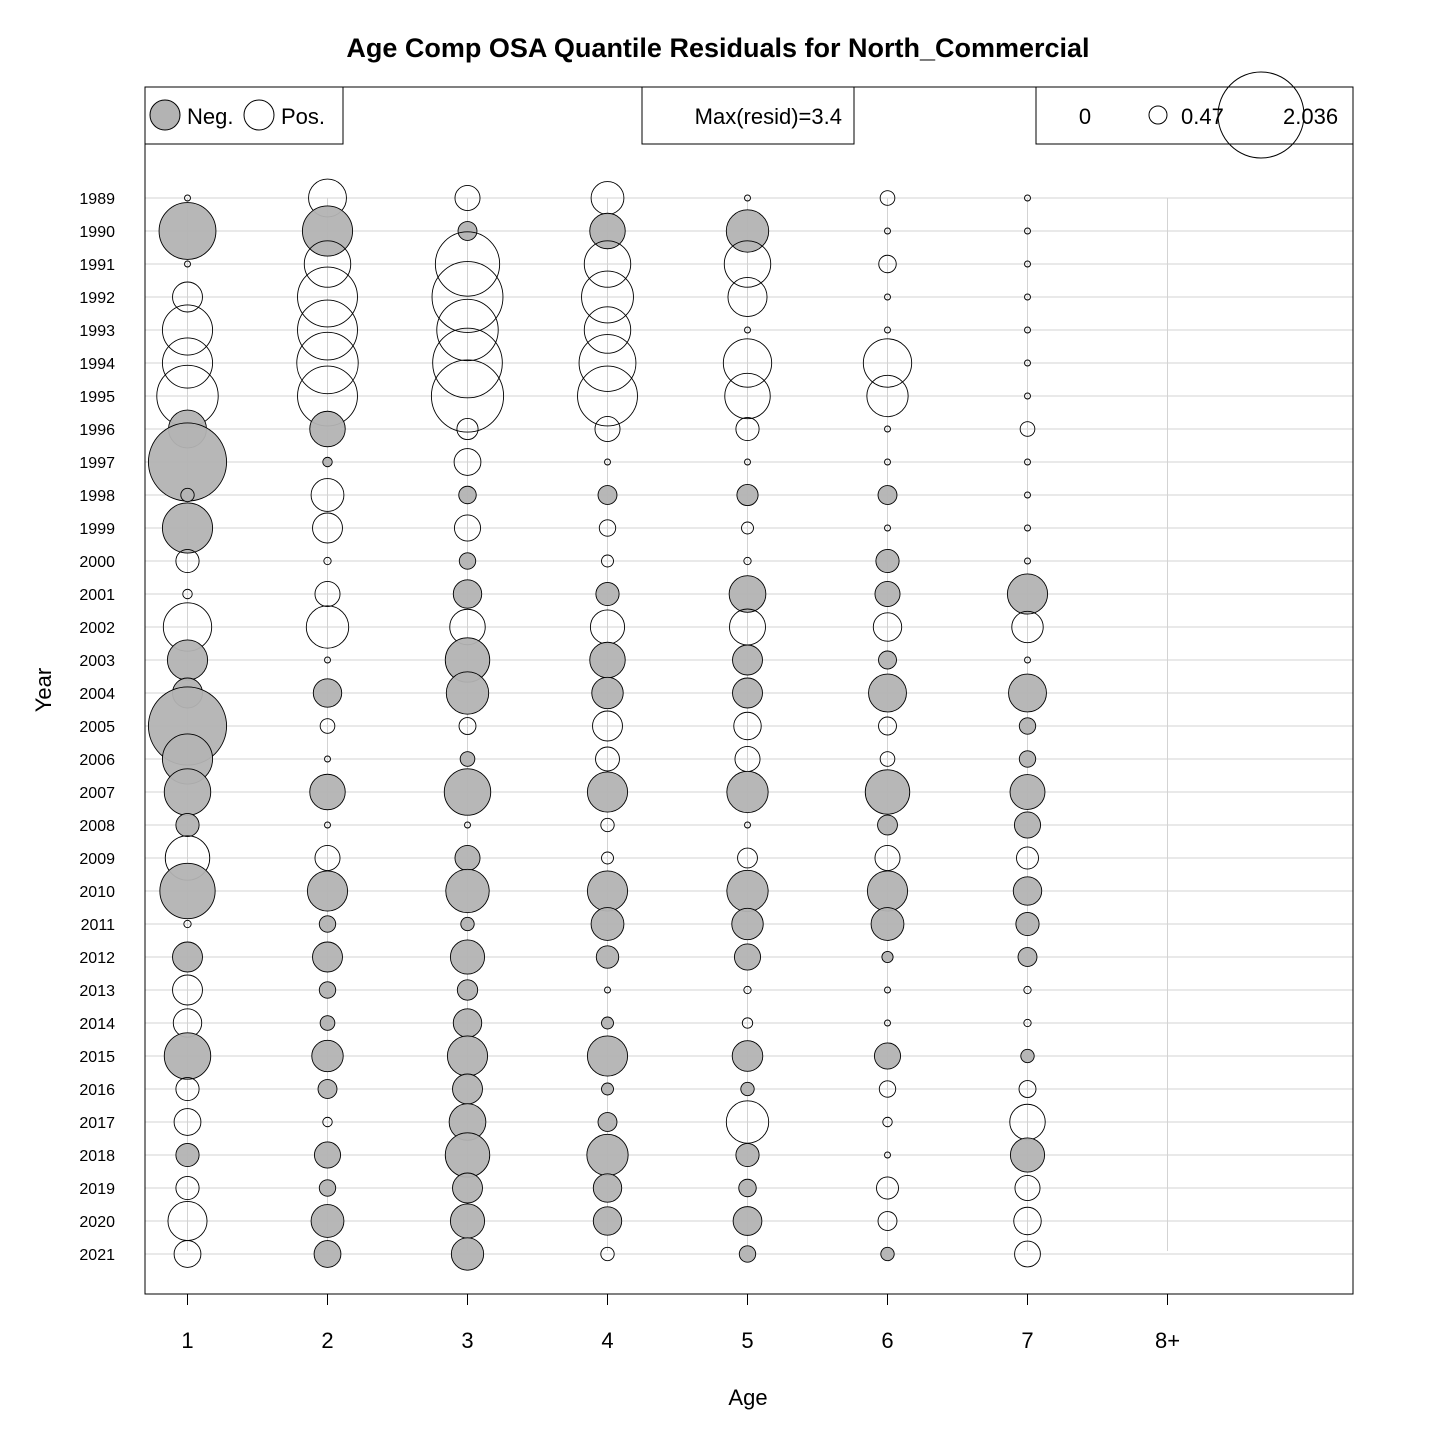 This screenshot has height=1440, width=1440. What do you see at coordinates (165, 115) in the screenshot?
I see `legend-neg-marker` at bounding box center [165, 115].